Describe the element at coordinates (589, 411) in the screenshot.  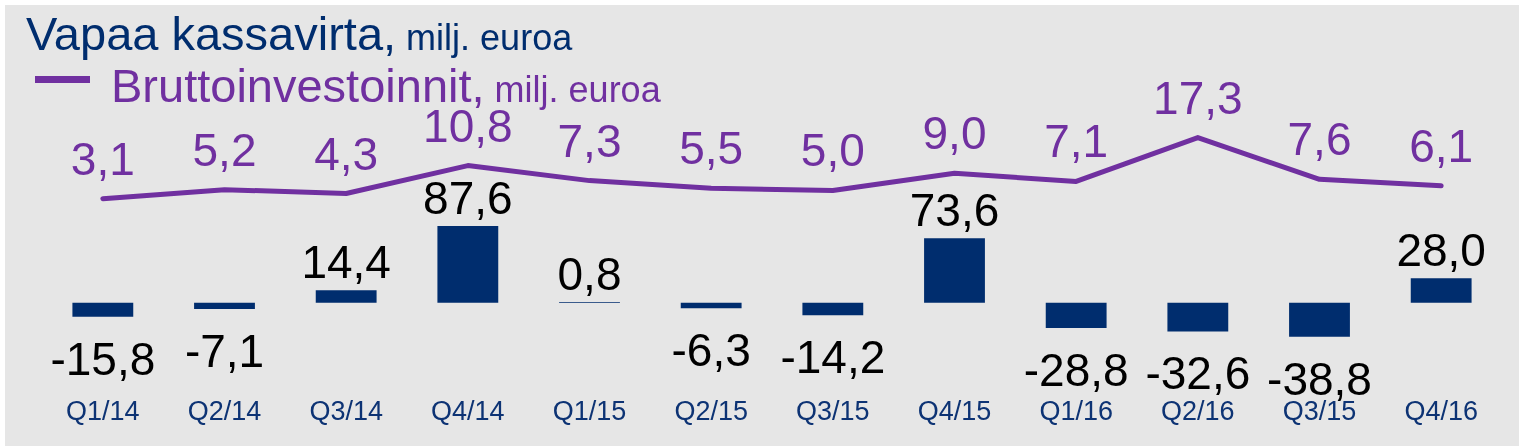
I see `x-tick-label: Q1/15` at that location.